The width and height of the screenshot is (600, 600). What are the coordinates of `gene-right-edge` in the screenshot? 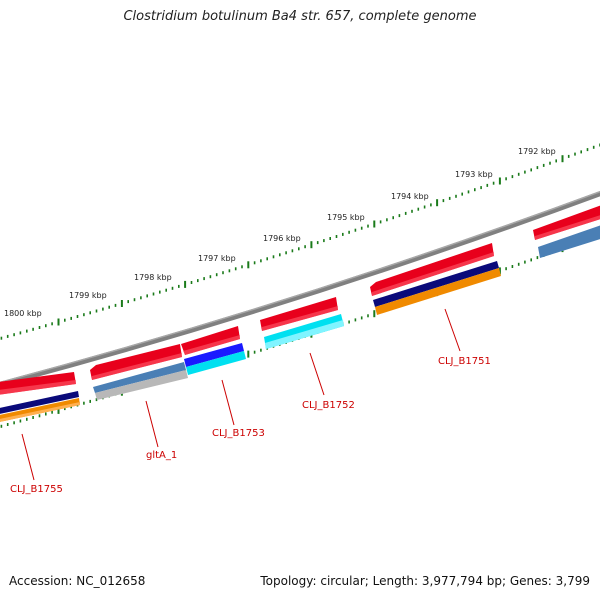 It's located at (566, 230).